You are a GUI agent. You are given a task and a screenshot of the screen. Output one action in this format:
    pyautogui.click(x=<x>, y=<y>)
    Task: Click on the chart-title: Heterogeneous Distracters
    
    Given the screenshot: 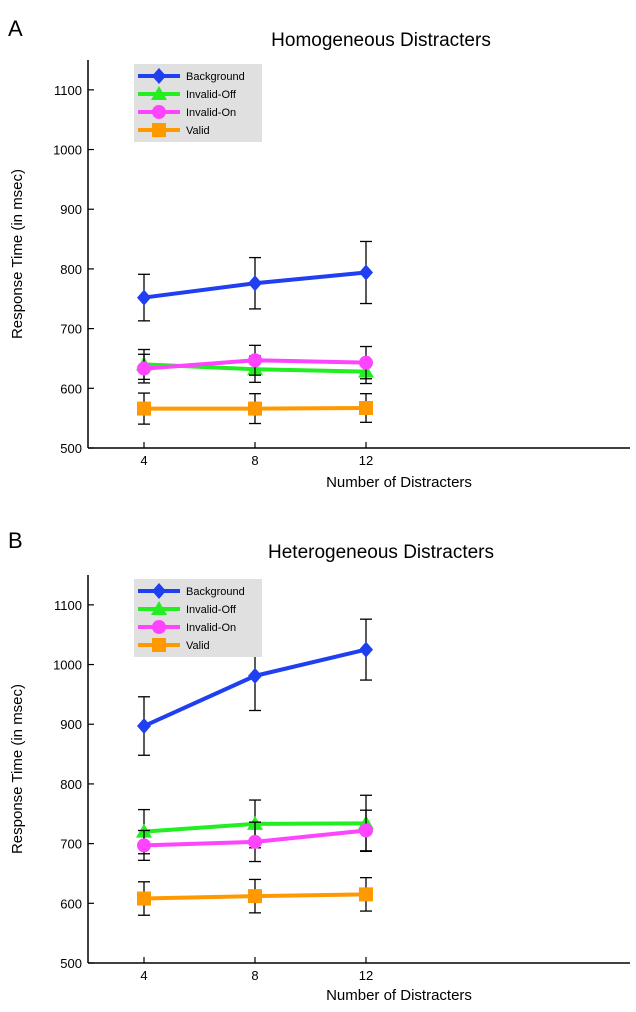 What is the action you would take?
    pyautogui.click(x=381, y=552)
    